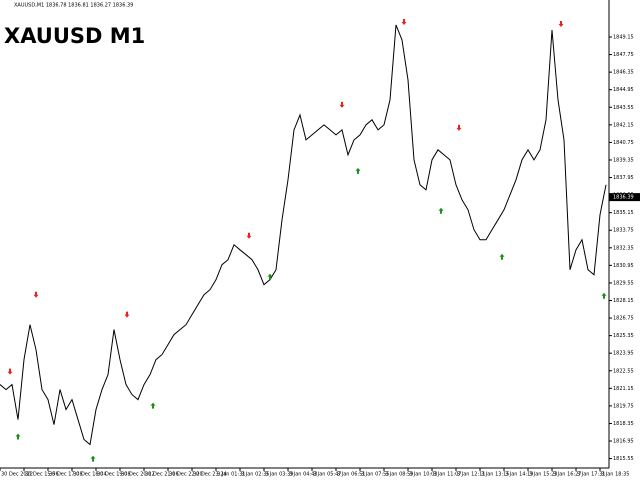 This screenshot has width=640, height=484. What do you see at coordinates (327, 475) in the screenshot?
I see `x-tick-label: 3 Jan 05:47` at bounding box center [327, 475].